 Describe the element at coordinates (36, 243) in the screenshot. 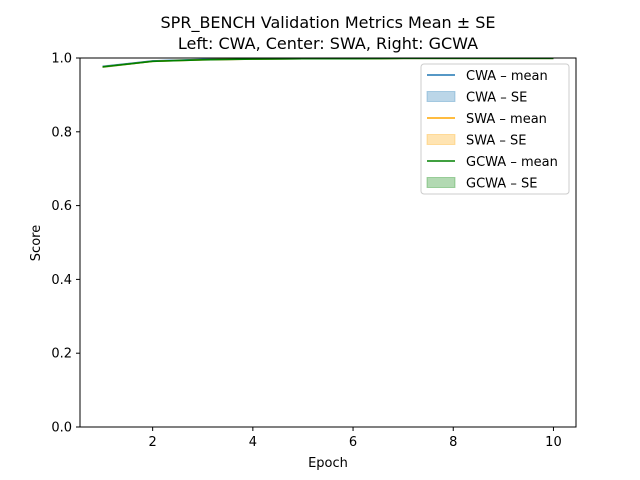

I see `y-axis-label: Score` at that location.